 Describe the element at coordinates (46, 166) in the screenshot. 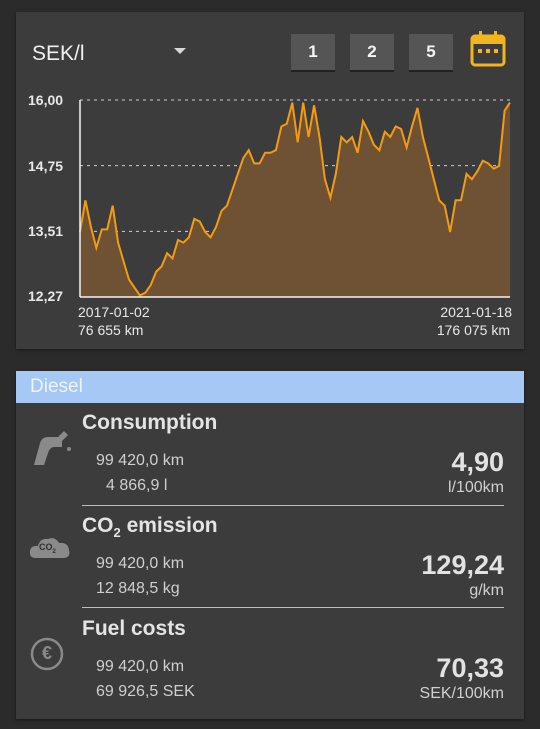

I see `y-tick-label: 14,75` at that location.